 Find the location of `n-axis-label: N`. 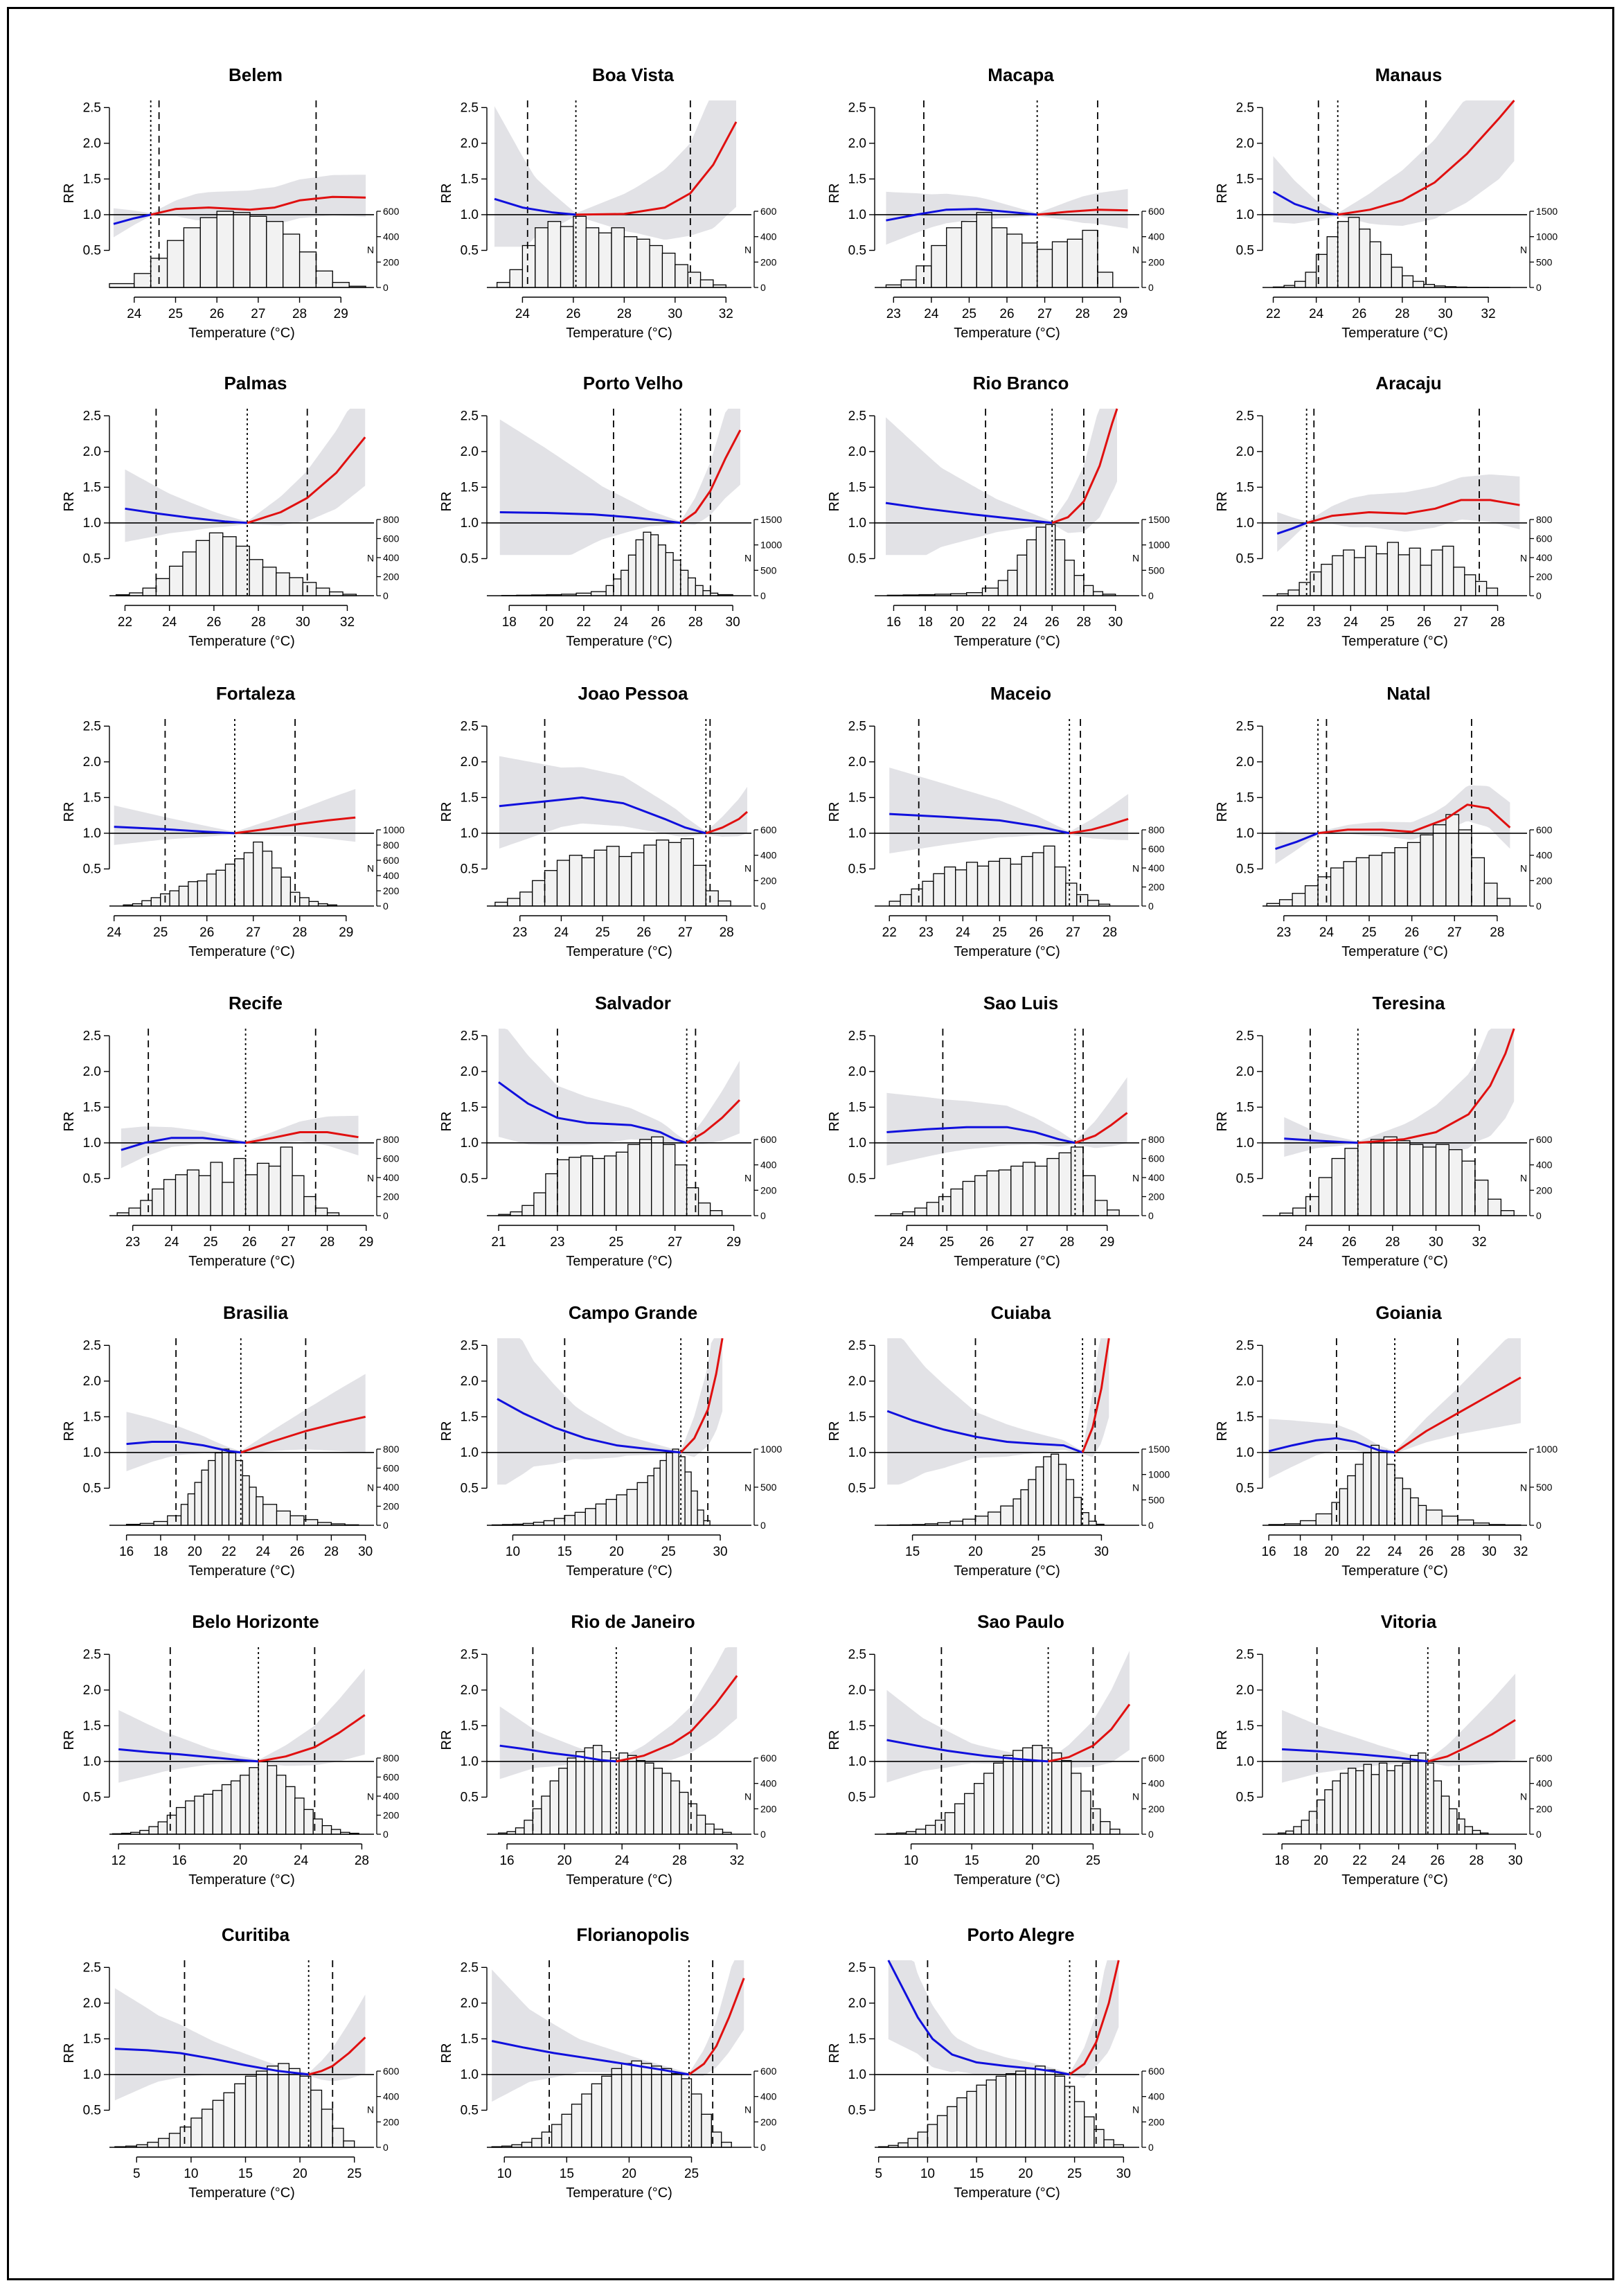

n-axis-label: N is located at coordinates (747, 1797).